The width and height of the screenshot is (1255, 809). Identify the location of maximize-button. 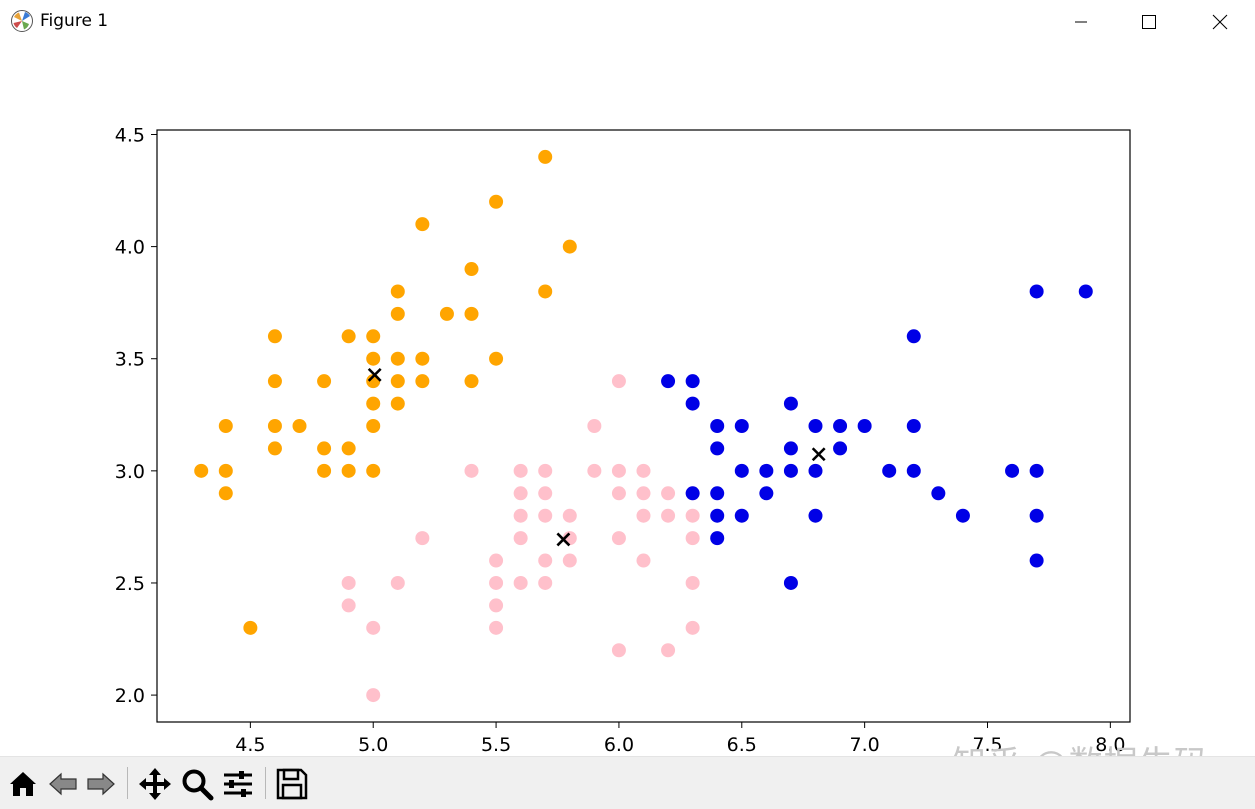
(1149, 22).